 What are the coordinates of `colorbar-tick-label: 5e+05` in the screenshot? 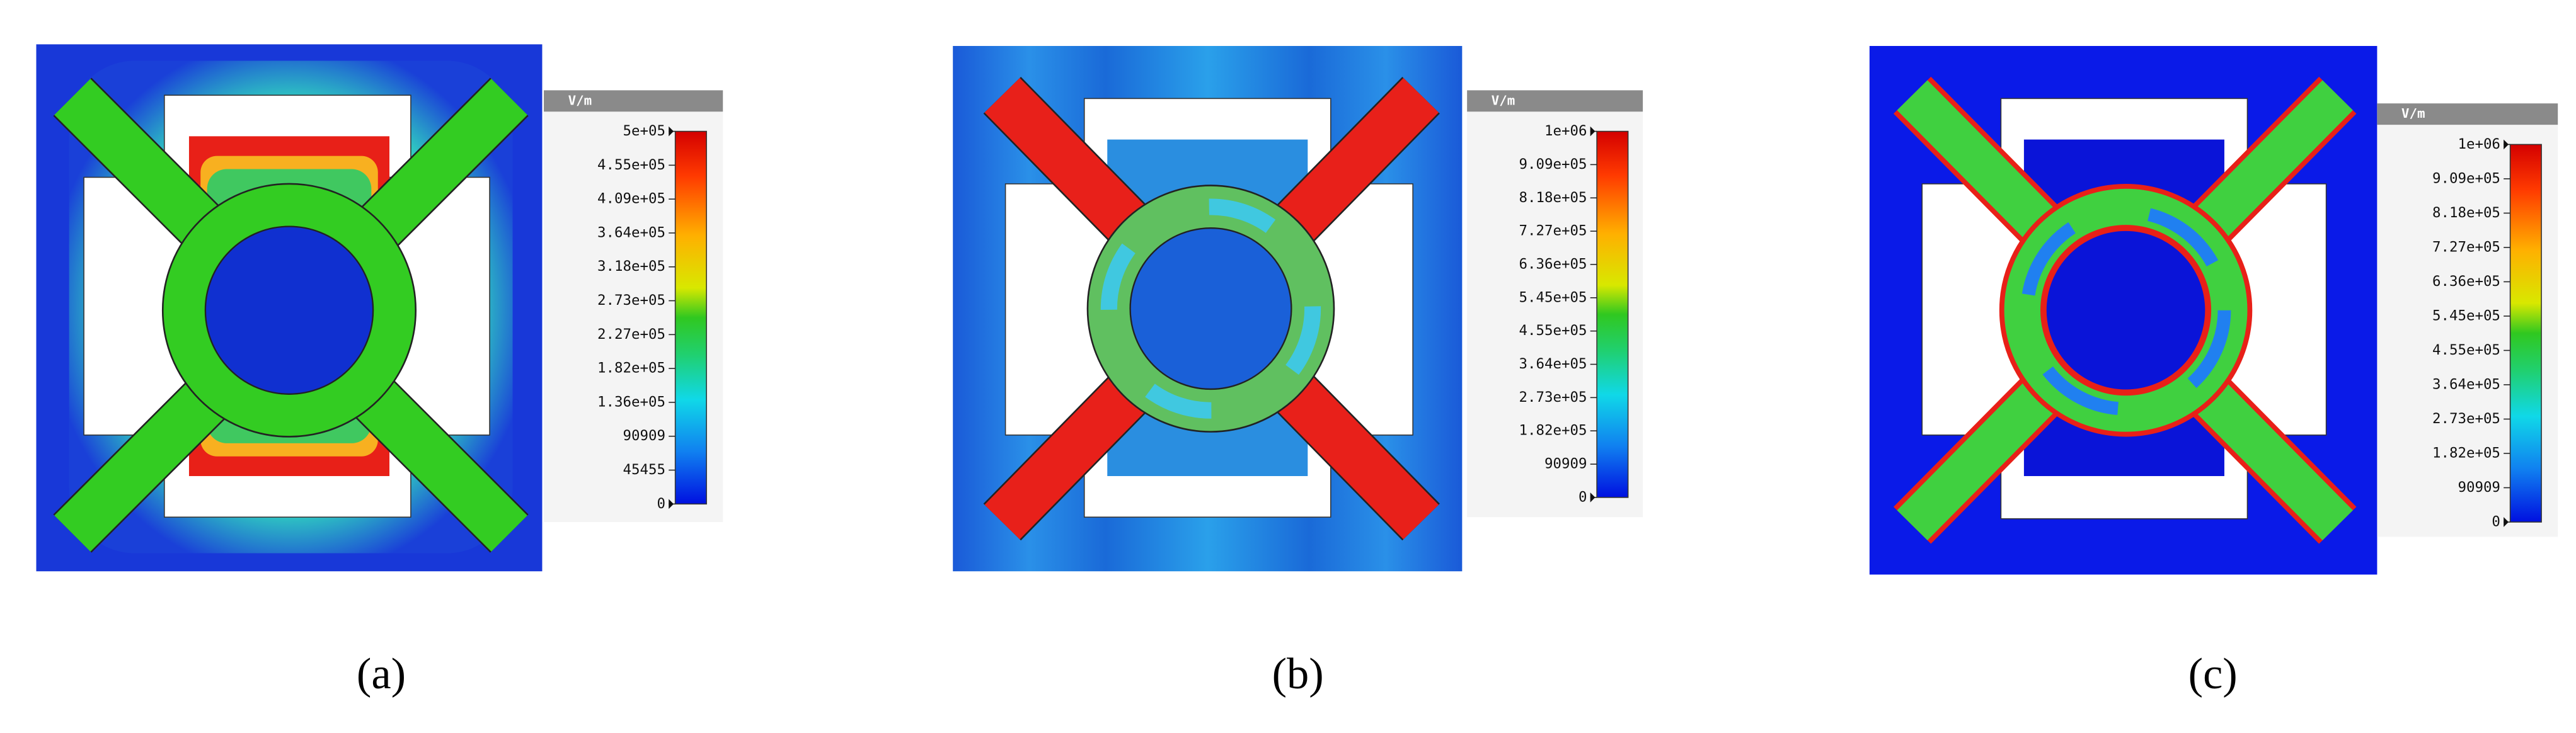 It's located at (644, 131).